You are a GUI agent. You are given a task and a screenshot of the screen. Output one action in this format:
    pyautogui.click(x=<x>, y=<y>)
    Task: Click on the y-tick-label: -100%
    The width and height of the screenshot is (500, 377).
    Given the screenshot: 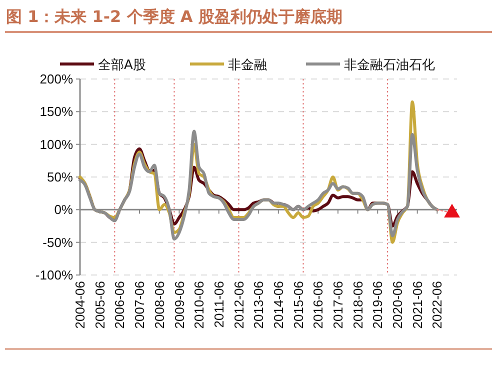 What is the action you would take?
    pyautogui.click(x=54, y=275)
    